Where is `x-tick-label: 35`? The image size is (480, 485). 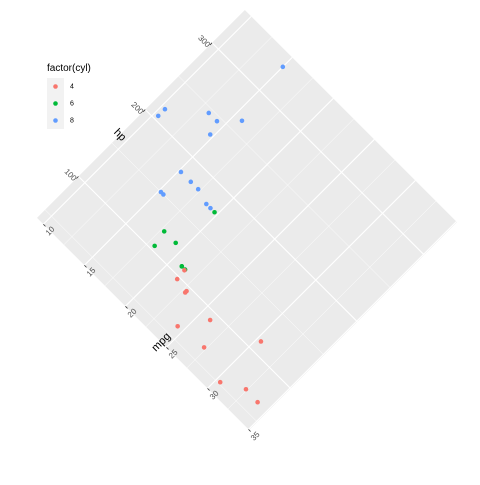 x-tick-label: 35 is located at coordinates (255, 435).